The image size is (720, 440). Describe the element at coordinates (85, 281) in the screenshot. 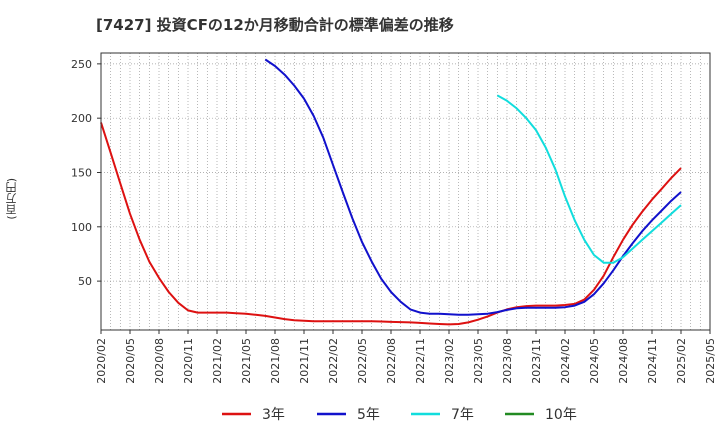

I see `y-tick-label: 50` at that location.